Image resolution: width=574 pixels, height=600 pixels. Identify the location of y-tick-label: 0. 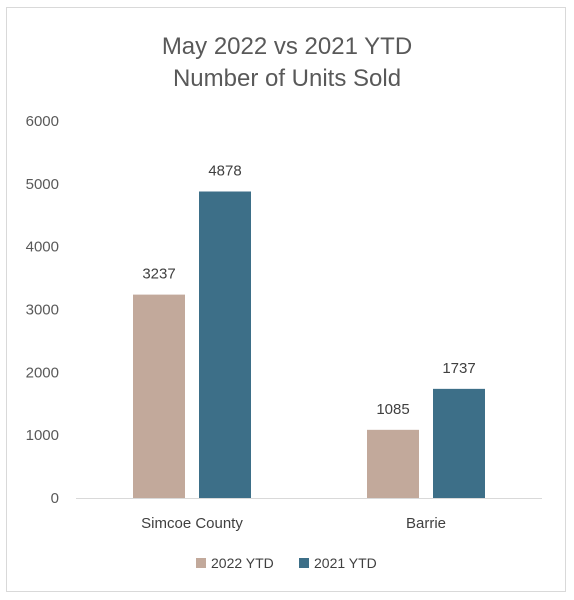
(55, 498).